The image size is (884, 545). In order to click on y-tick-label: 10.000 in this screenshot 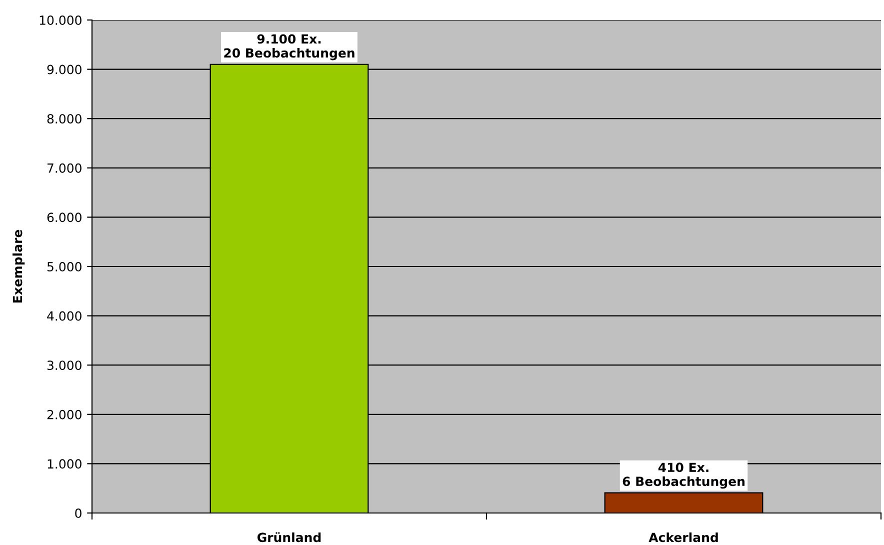, I will do `click(61, 20)`.